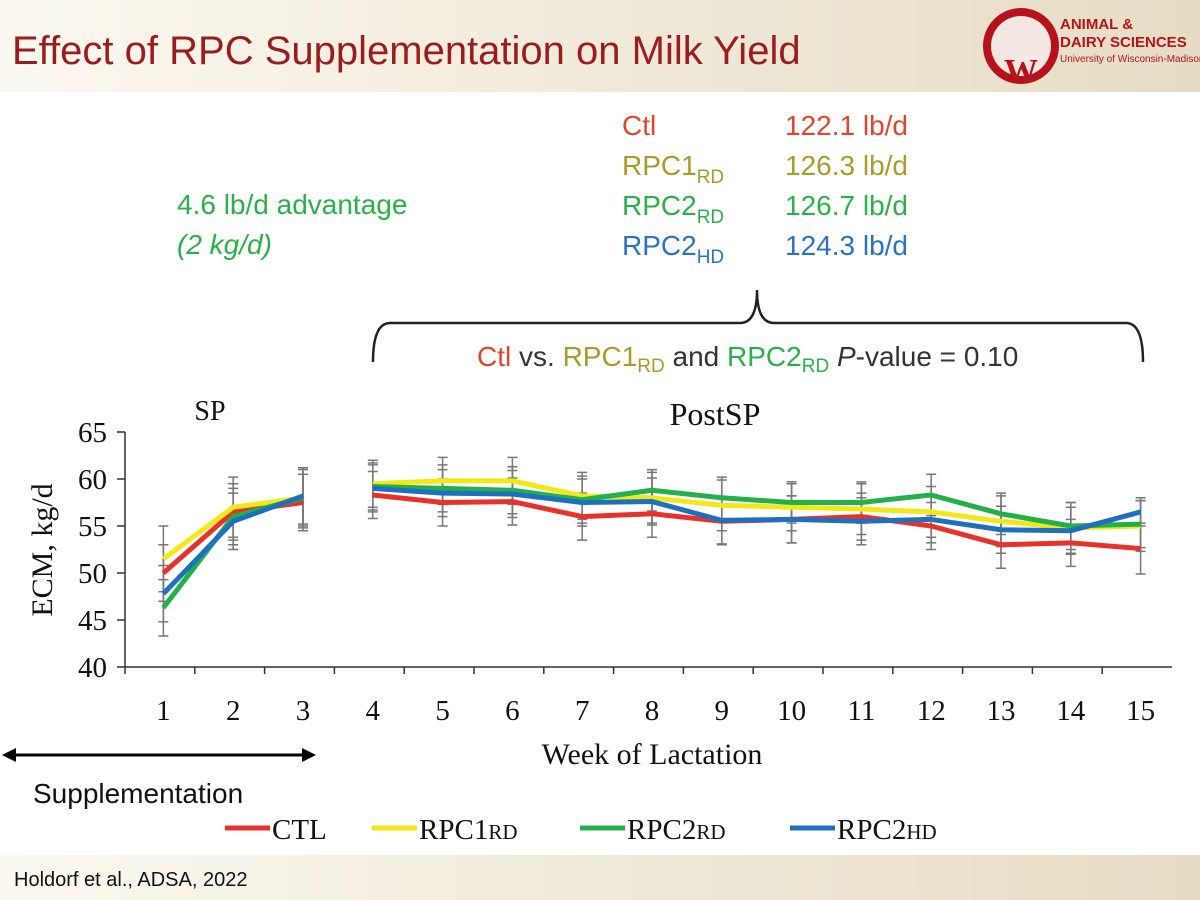  Describe the element at coordinates (292, 204) in the screenshot. I see `advantage: 4.6 lb/d advantage` at that location.